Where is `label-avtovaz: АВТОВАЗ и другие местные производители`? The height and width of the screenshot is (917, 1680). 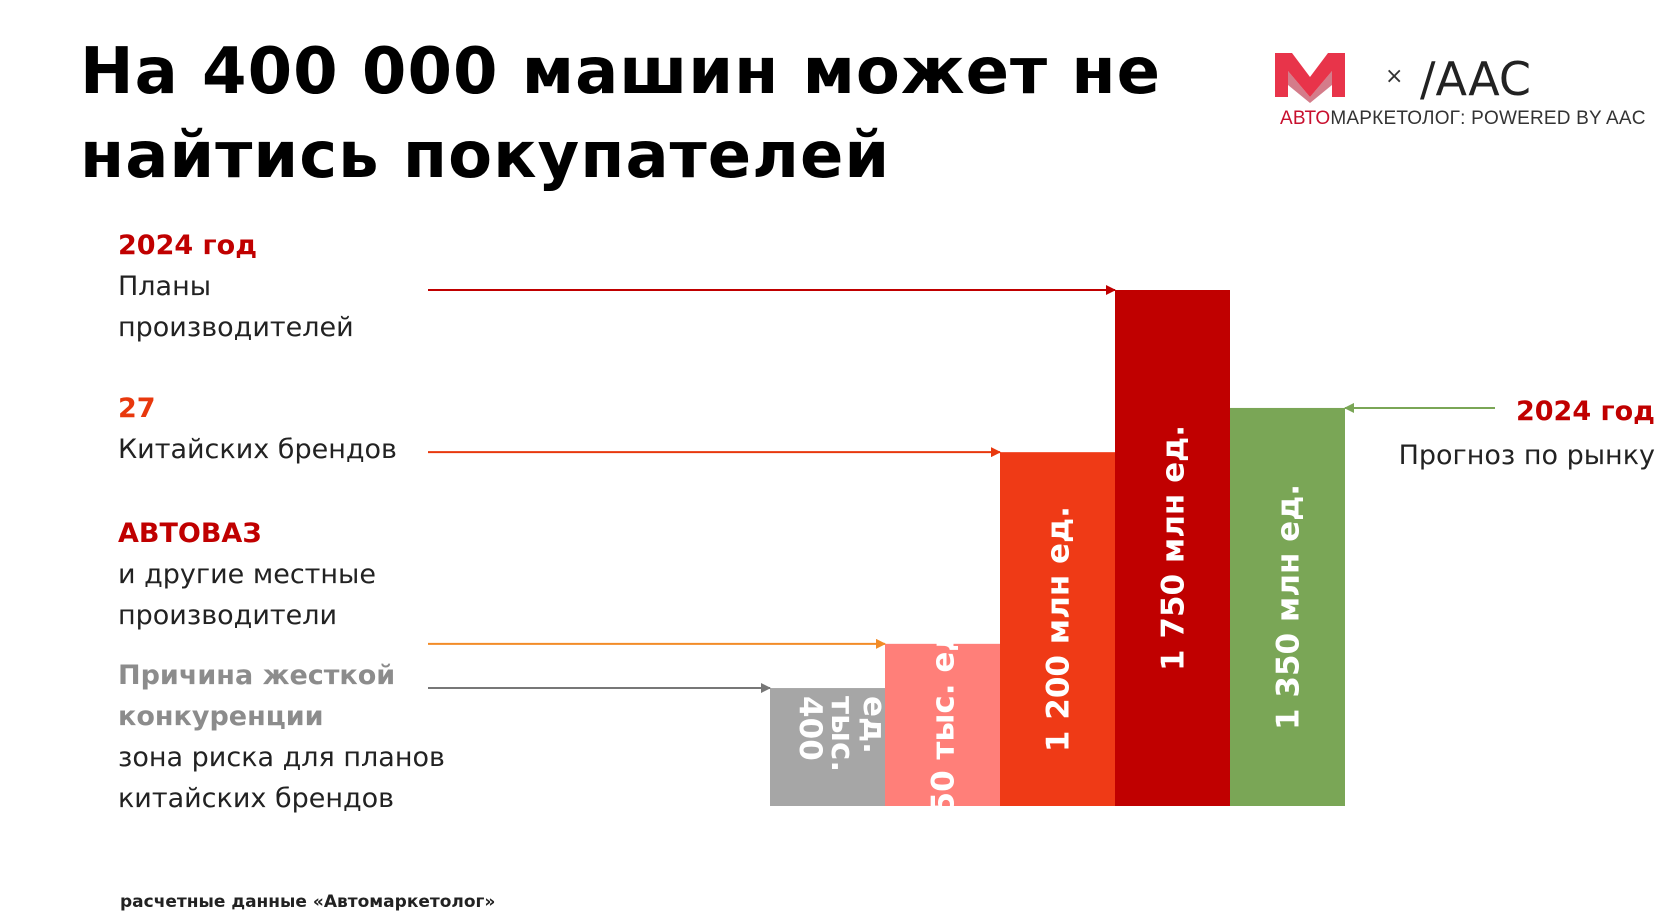 label-avtovaz: АВТОВАЗ и другие местные производители is located at coordinates (247, 574).